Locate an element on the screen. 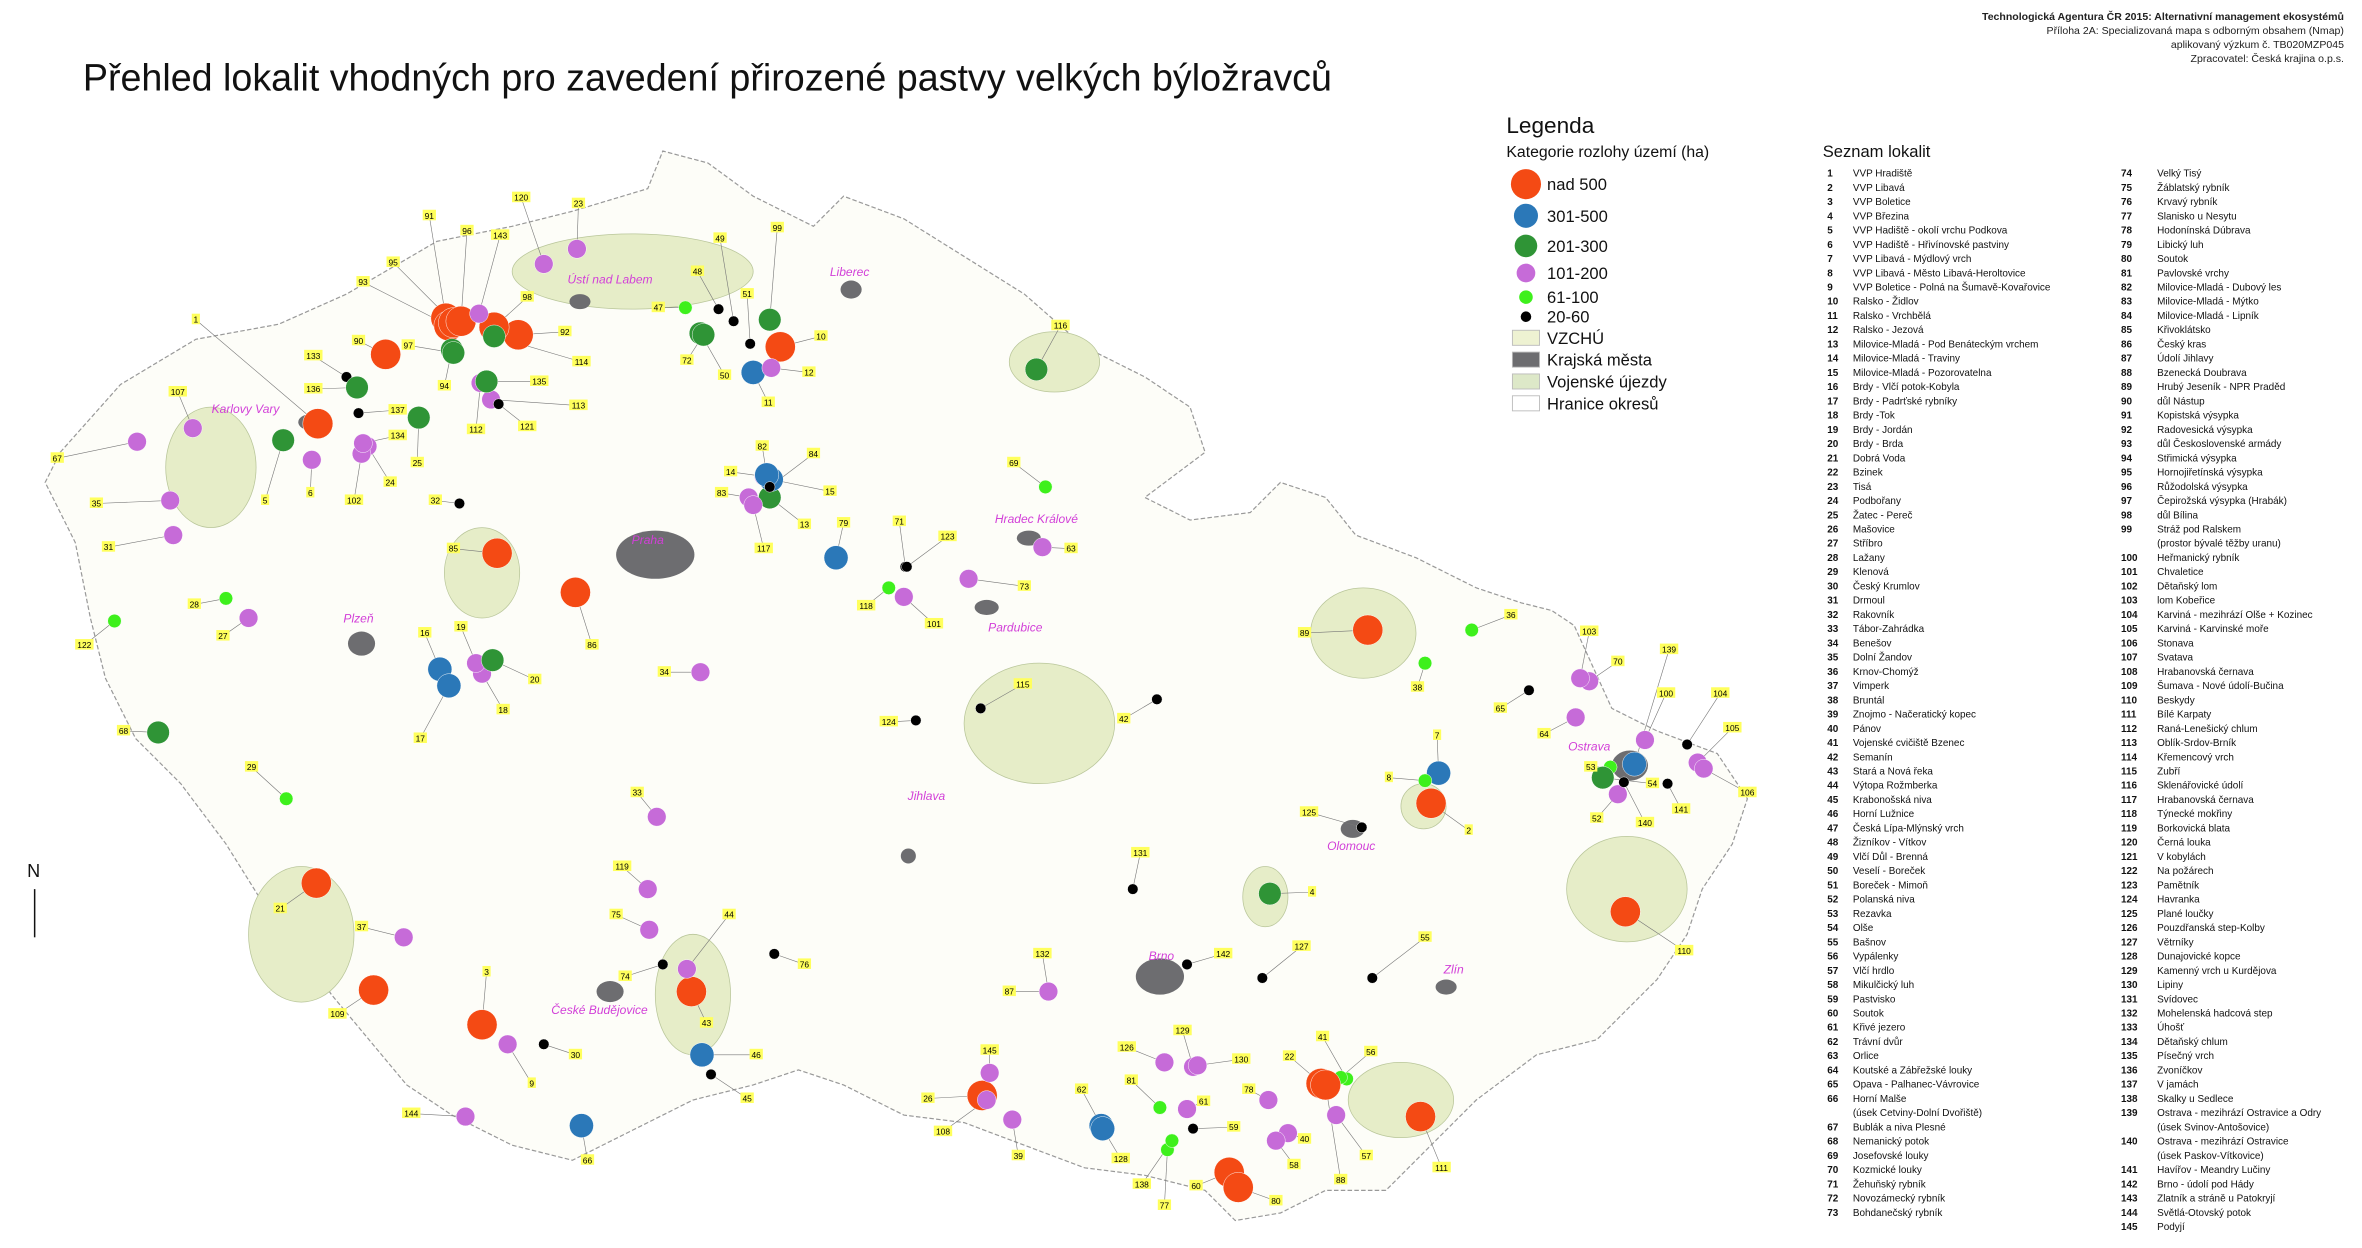 The image size is (2362, 1248). site-label: 54 is located at coordinates (1653, 784).